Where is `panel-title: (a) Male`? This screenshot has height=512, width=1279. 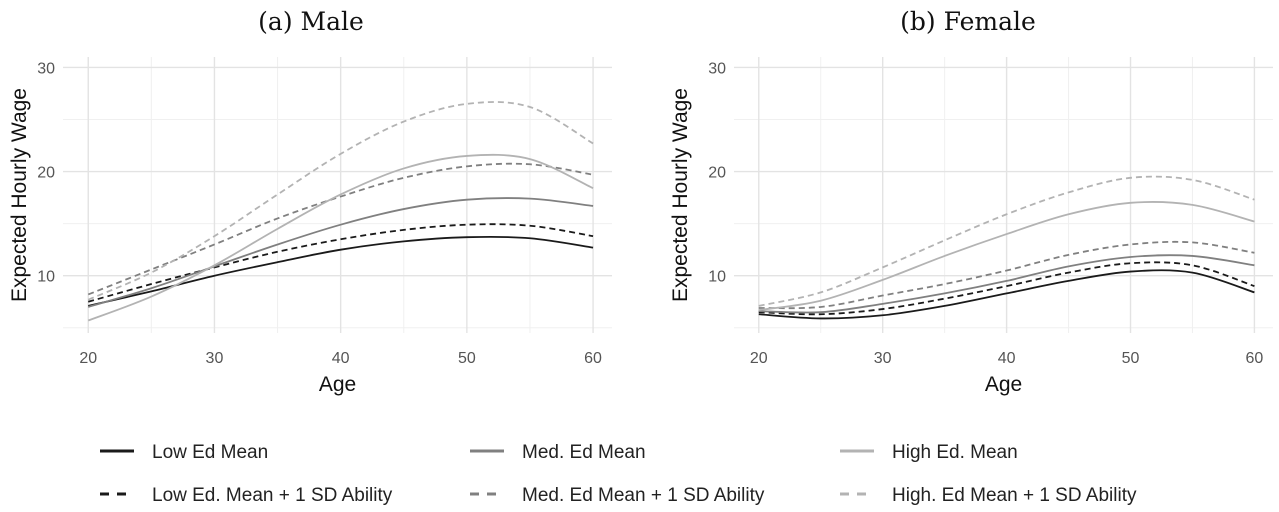
panel-title: (a) Male is located at coordinates (311, 21).